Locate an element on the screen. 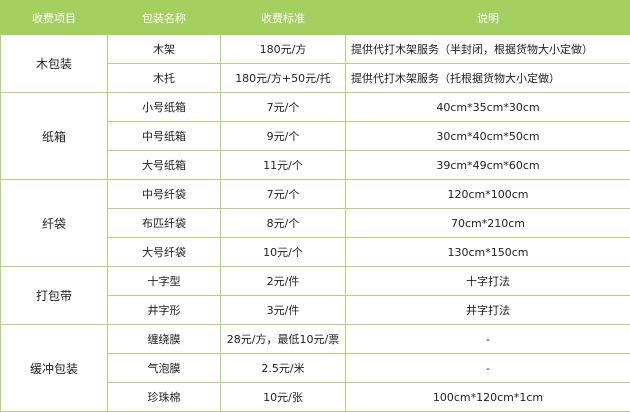  package-name-cell: 大号纤袋 is located at coordinates (164, 252).